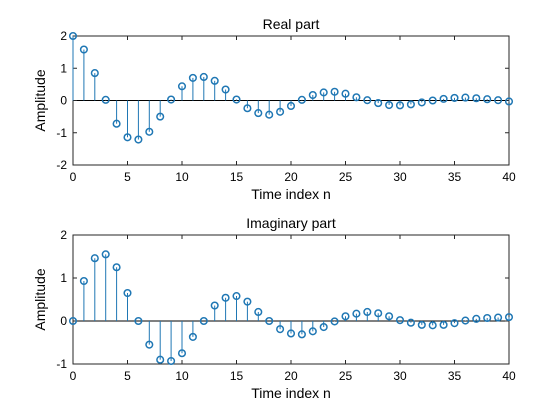 The height and width of the screenshot is (420, 560). Describe the element at coordinates (182, 177) in the screenshot. I see `x-tick-label: 10` at that location.